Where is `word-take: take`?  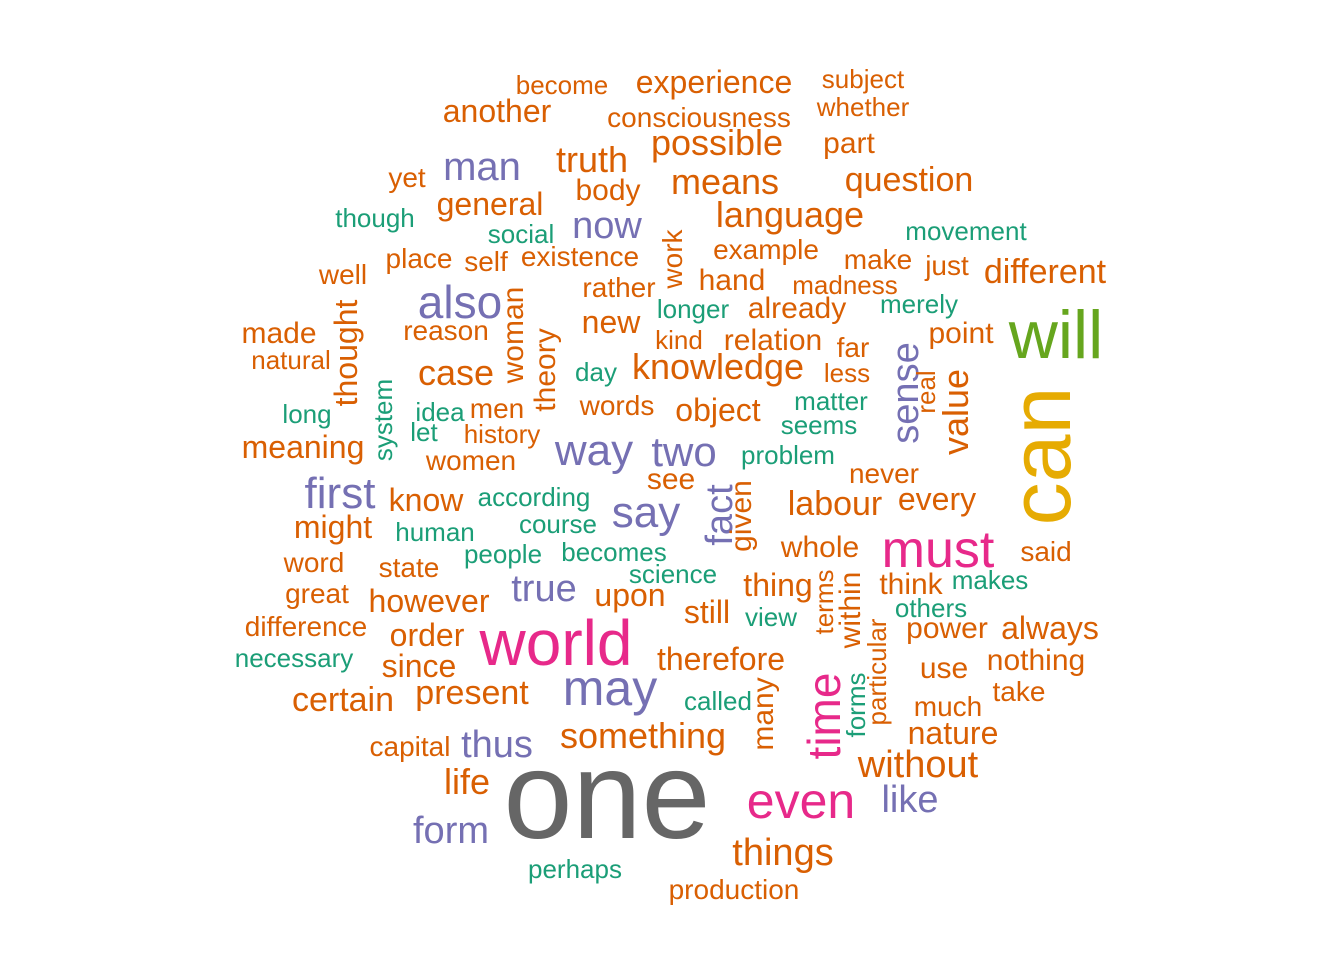
word-take: take is located at coordinates (1019, 691).